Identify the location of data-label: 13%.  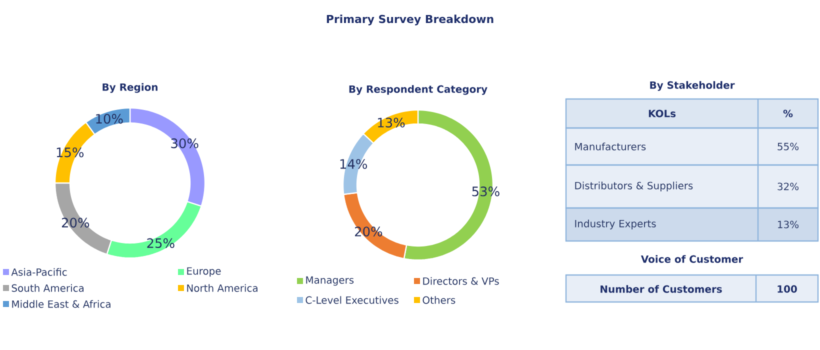
(391, 123).